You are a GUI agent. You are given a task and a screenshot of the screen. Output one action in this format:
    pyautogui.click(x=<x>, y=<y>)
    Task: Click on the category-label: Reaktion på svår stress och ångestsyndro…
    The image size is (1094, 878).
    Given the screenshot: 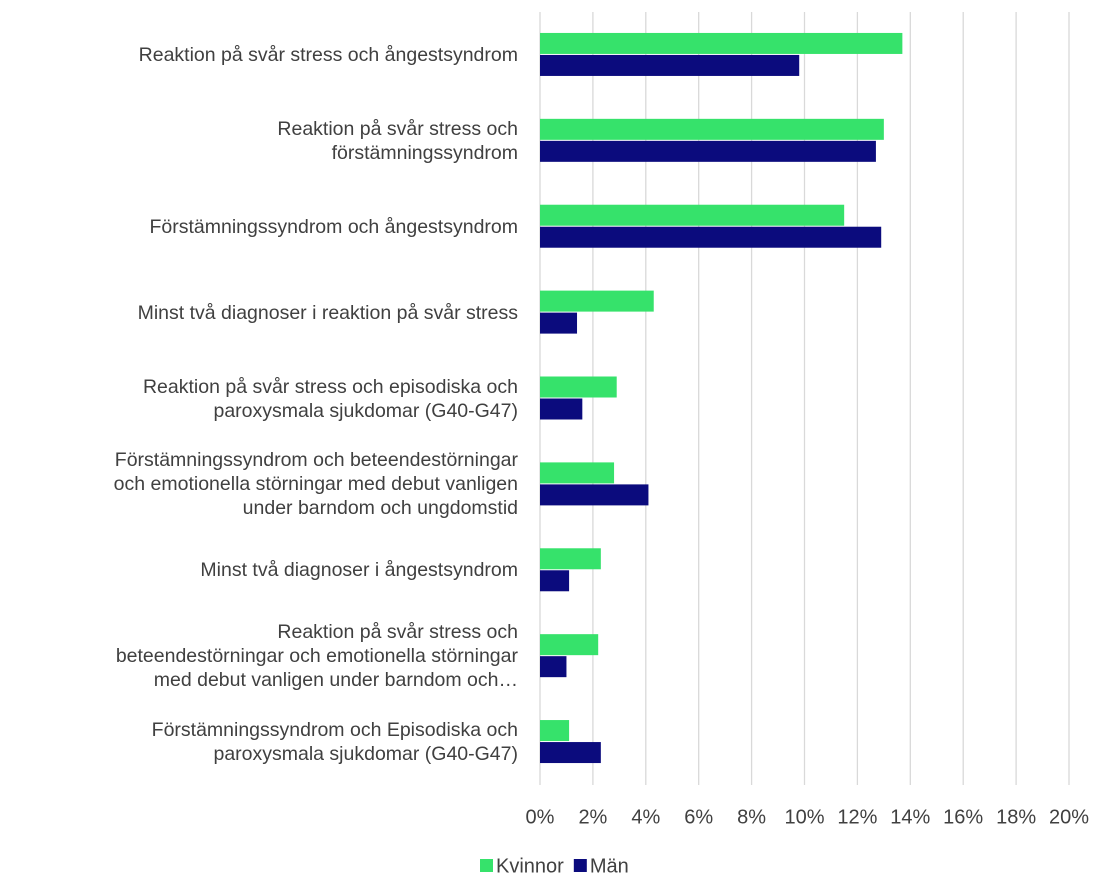 What is the action you would take?
    pyautogui.click(x=328, y=54)
    